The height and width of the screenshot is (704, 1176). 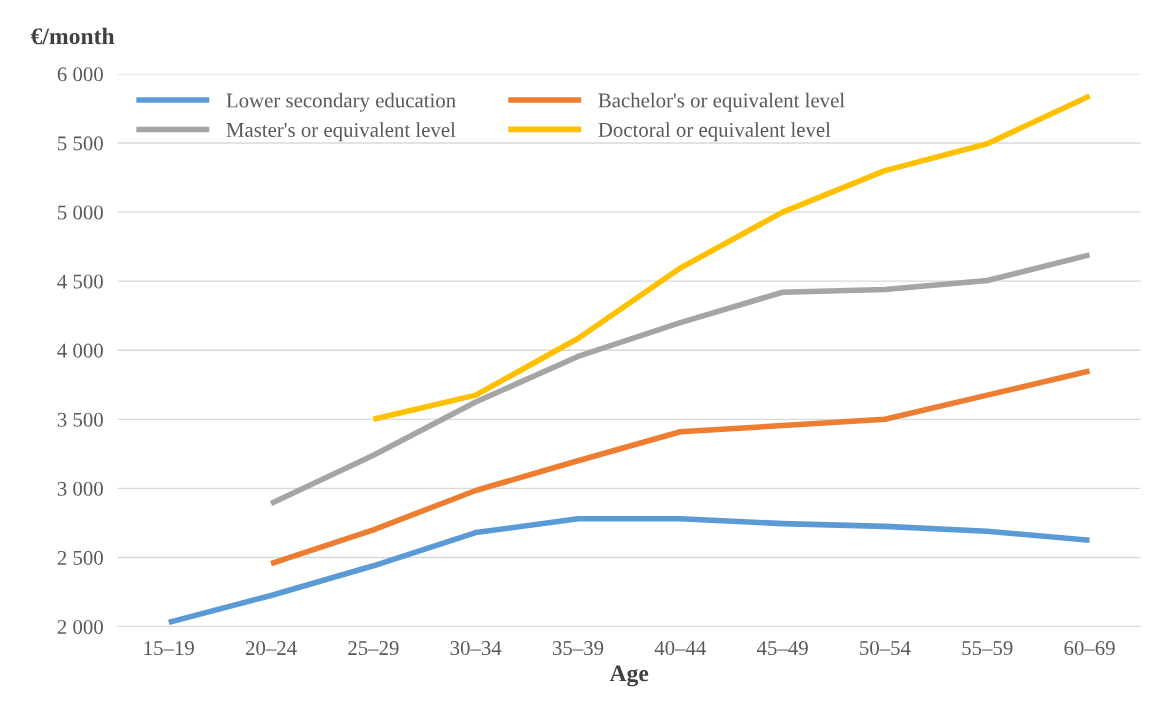 What do you see at coordinates (80, 281) in the screenshot?
I see `y-tick-label: 4 500` at bounding box center [80, 281].